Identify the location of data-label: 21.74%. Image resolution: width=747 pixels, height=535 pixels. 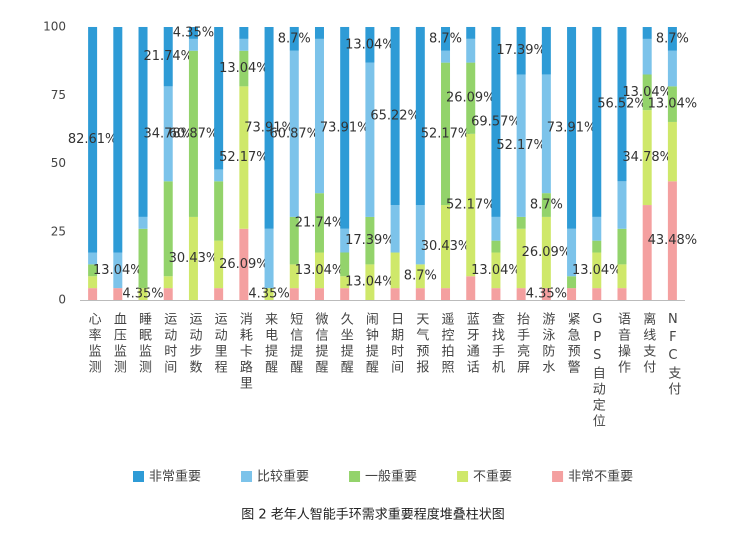
(168, 56).